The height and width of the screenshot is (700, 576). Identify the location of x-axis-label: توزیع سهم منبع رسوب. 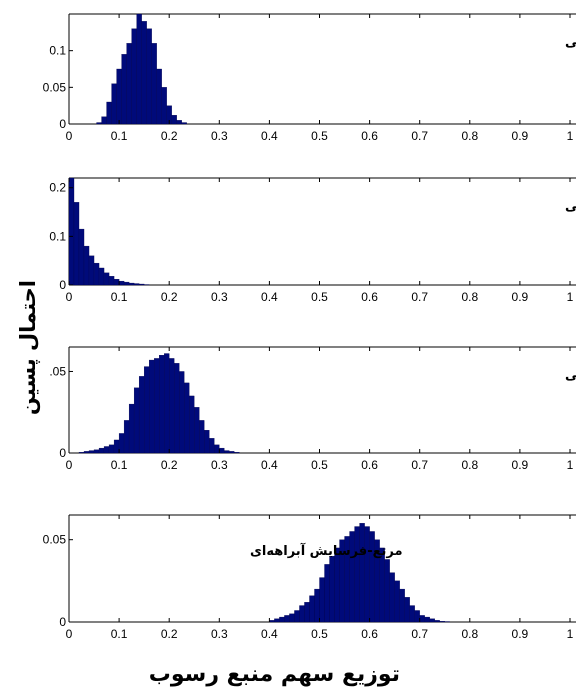
(274, 674).